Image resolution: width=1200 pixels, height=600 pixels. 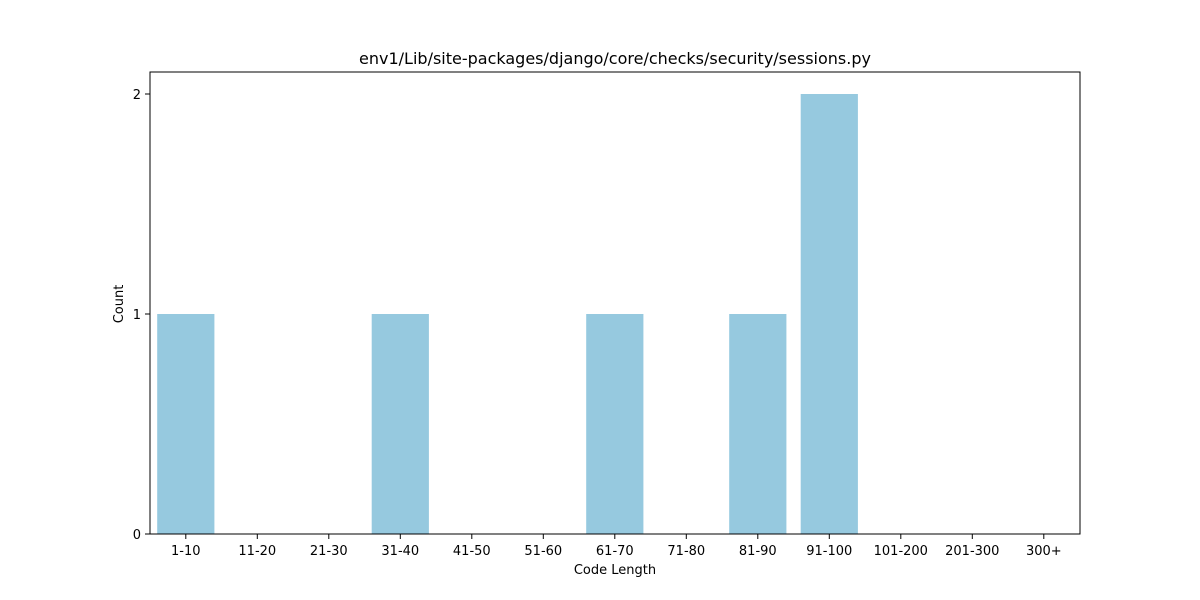 I want to click on x-tick-label: 21-30, so click(x=329, y=551).